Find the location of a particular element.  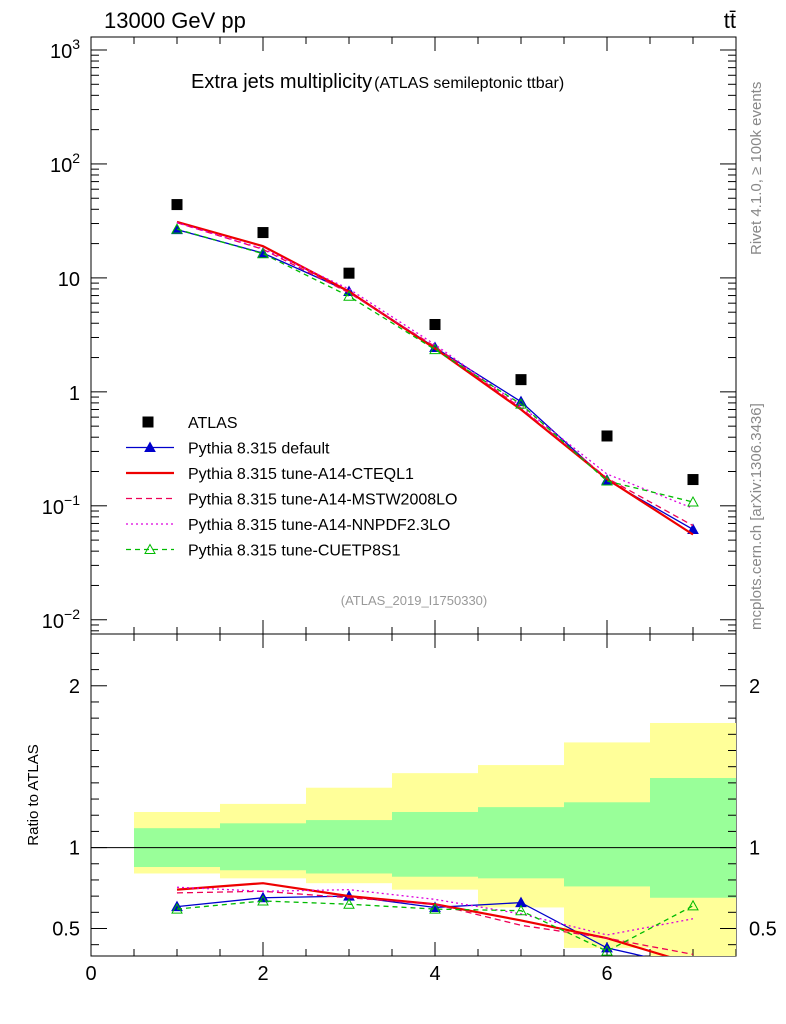

side-label-top: Rivet 4.1.0, ≥ 100k events is located at coordinates (756, 168).